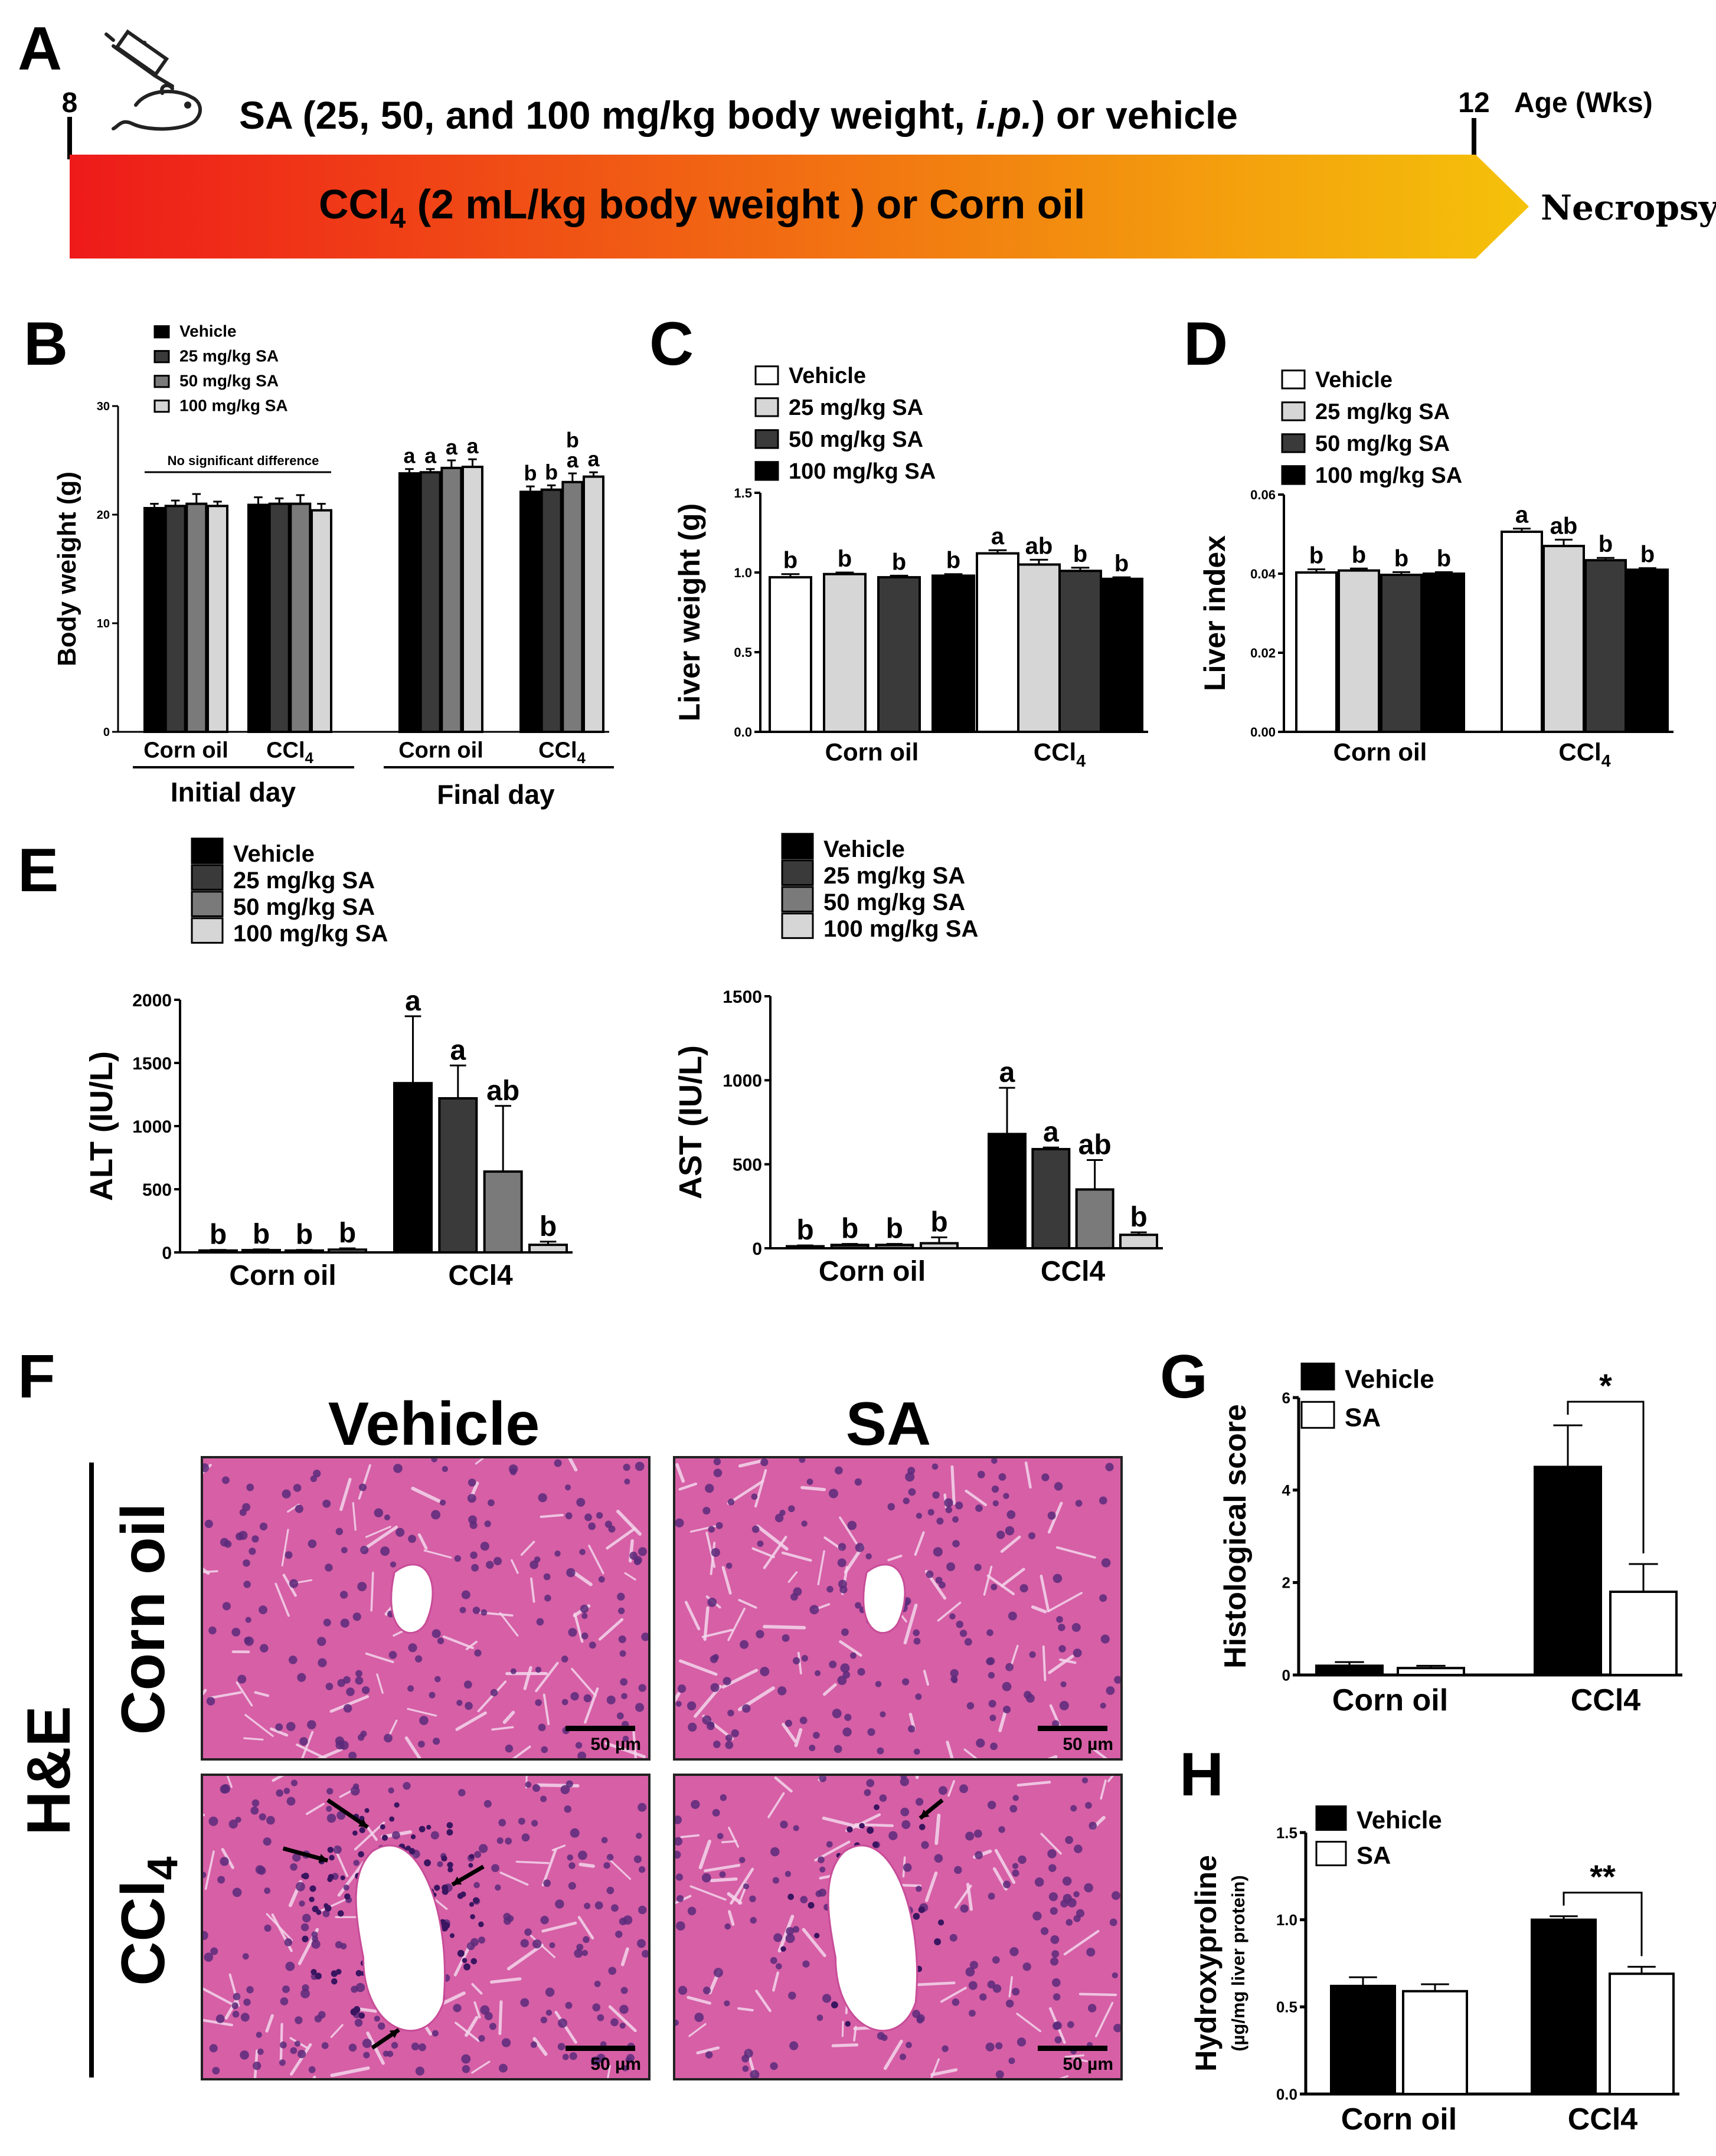  What do you see at coordinates (1603, 2119) in the screenshot?
I see `category-label: CCl4` at bounding box center [1603, 2119].